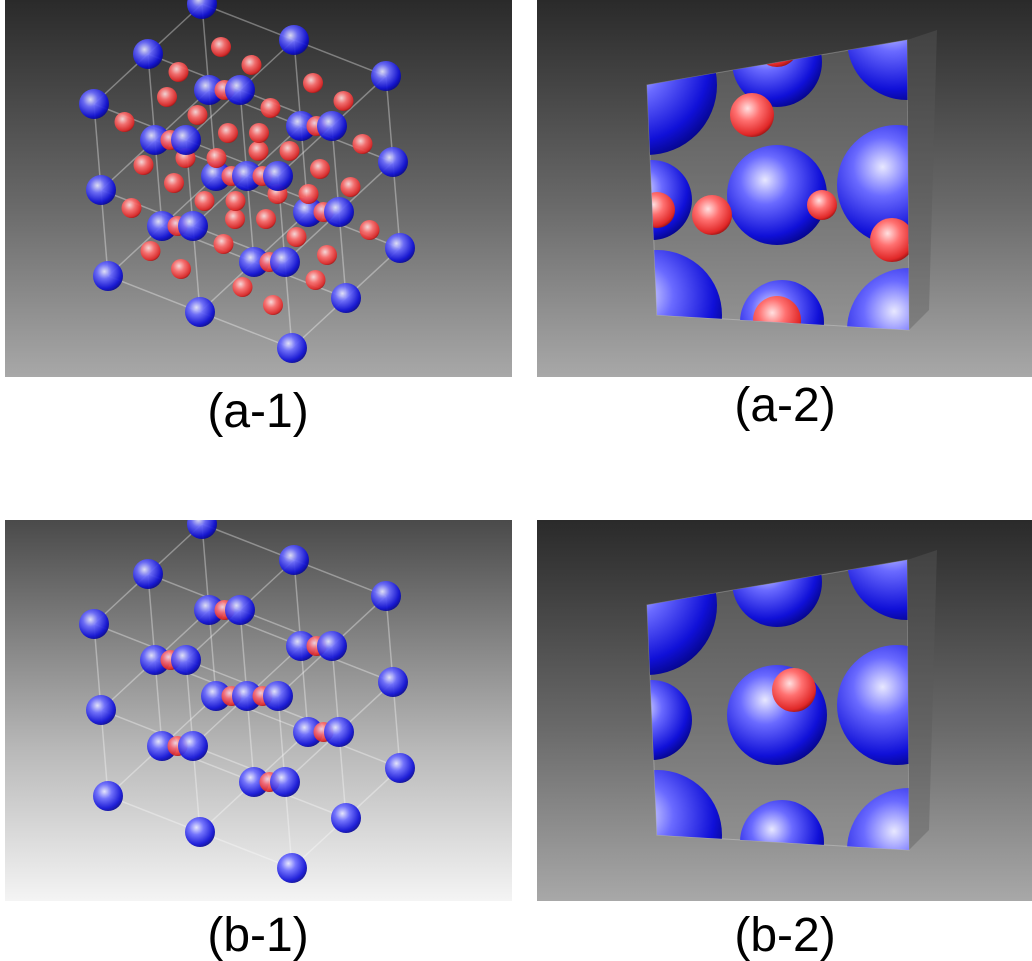 The height and width of the screenshot is (961, 1032). What do you see at coordinates (258, 935) in the screenshot?
I see `caption: (b-1)` at bounding box center [258, 935].